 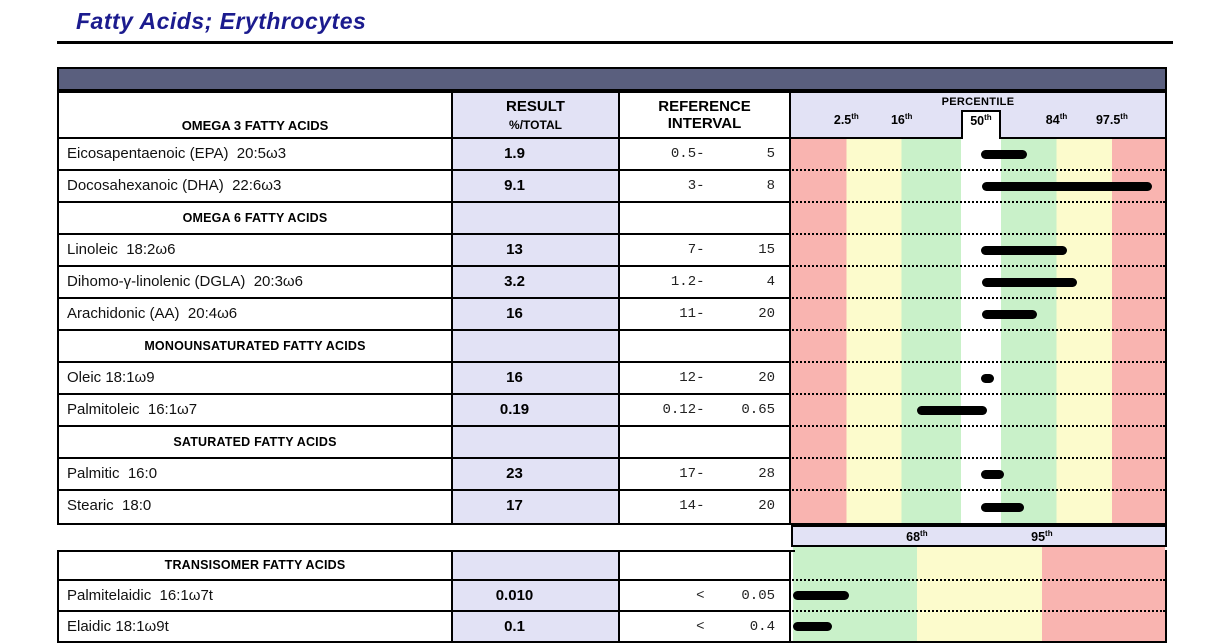 What do you see at coordinates (770, 186) in the screenshot?
I see `ref-high: 8` at bounding box center [770, 186].